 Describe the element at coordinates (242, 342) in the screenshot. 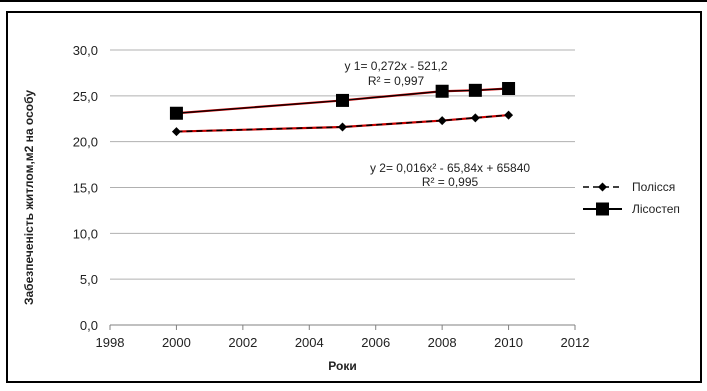

I see `x-tick-label: 2002` at that location.